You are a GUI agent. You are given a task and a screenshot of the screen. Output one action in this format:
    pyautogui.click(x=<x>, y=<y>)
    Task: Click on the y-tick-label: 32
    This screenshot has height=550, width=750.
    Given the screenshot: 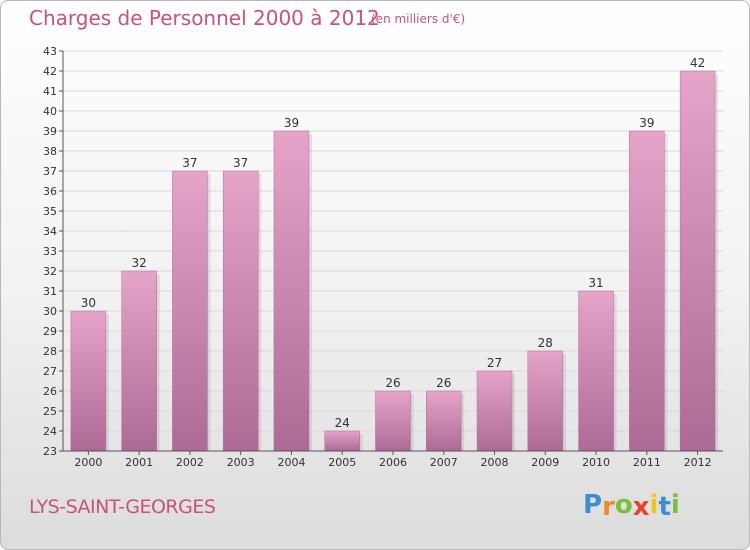 What is the action you would take?
    pyautogui.click(x=50, y=271)
    